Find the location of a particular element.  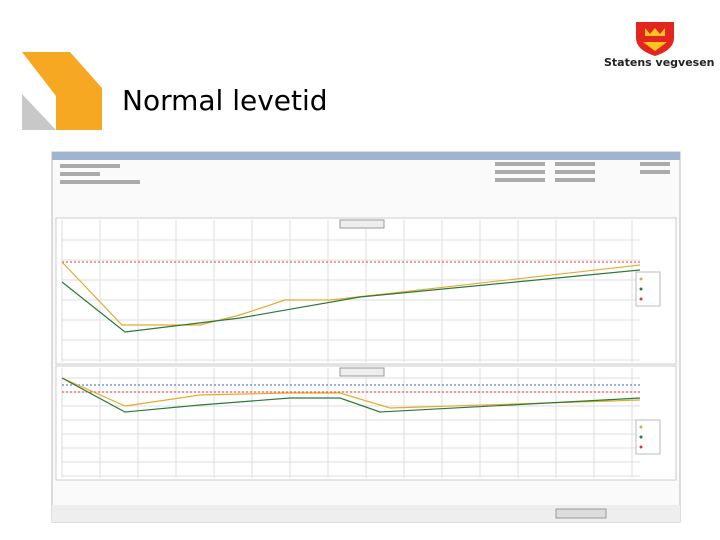

chevron is located at coordinates (62, 91).